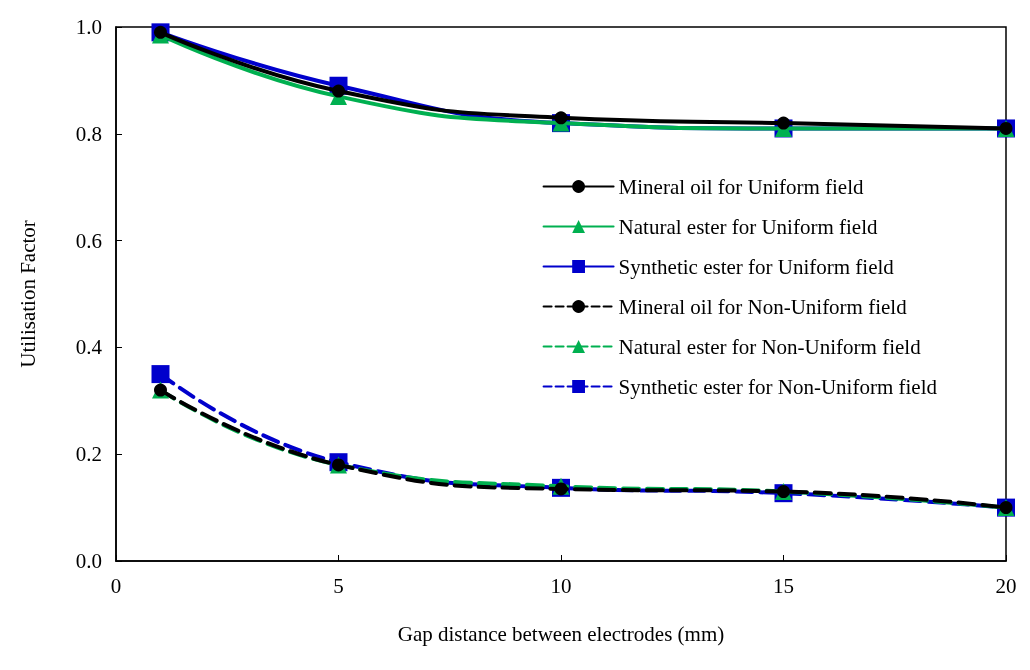 This screenshot has width=1030, height=670. I want to click on legend-label: Natural ester for Non-Uniform field, so click(770, 346).